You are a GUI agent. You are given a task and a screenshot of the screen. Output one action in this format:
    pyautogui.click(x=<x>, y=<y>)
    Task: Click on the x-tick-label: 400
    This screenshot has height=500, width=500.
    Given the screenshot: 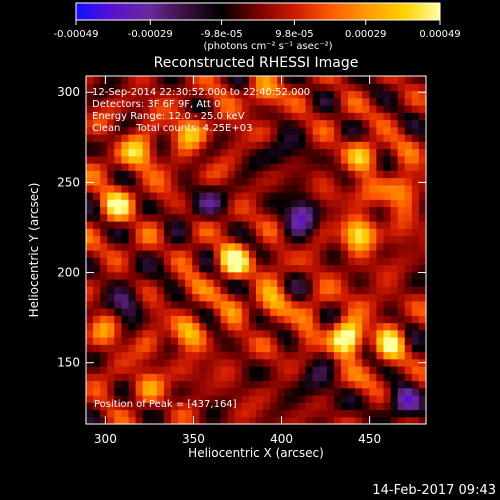 What is the action you would take?
    pyautogui.click(x=281, y=439)
    